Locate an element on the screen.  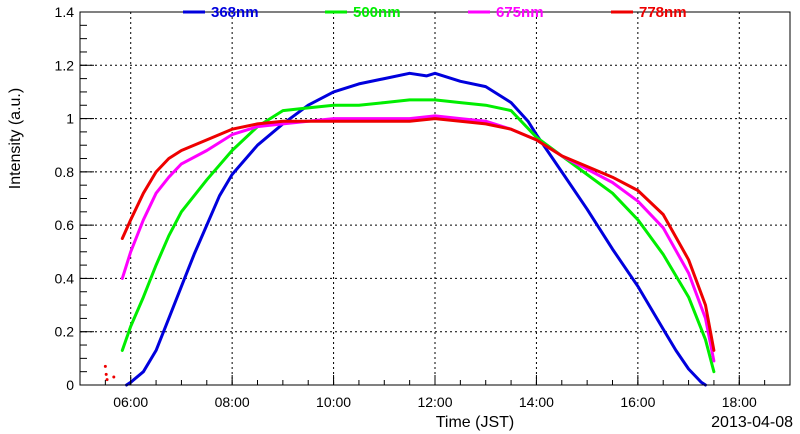
y-axis-title: Intensity (a.u.) is located at coordinates (15, 138).